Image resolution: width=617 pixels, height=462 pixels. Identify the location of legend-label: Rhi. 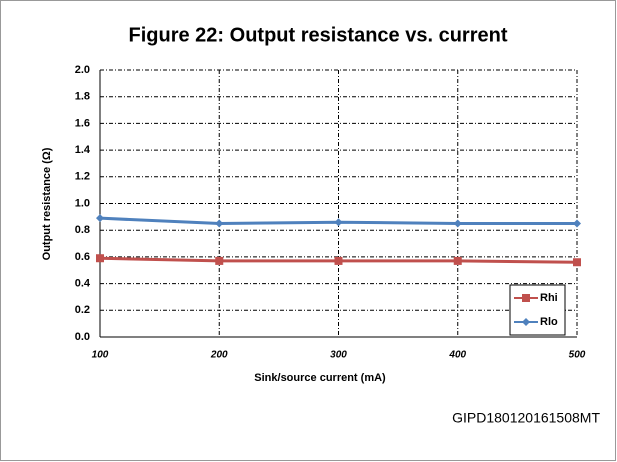
(549, 298).